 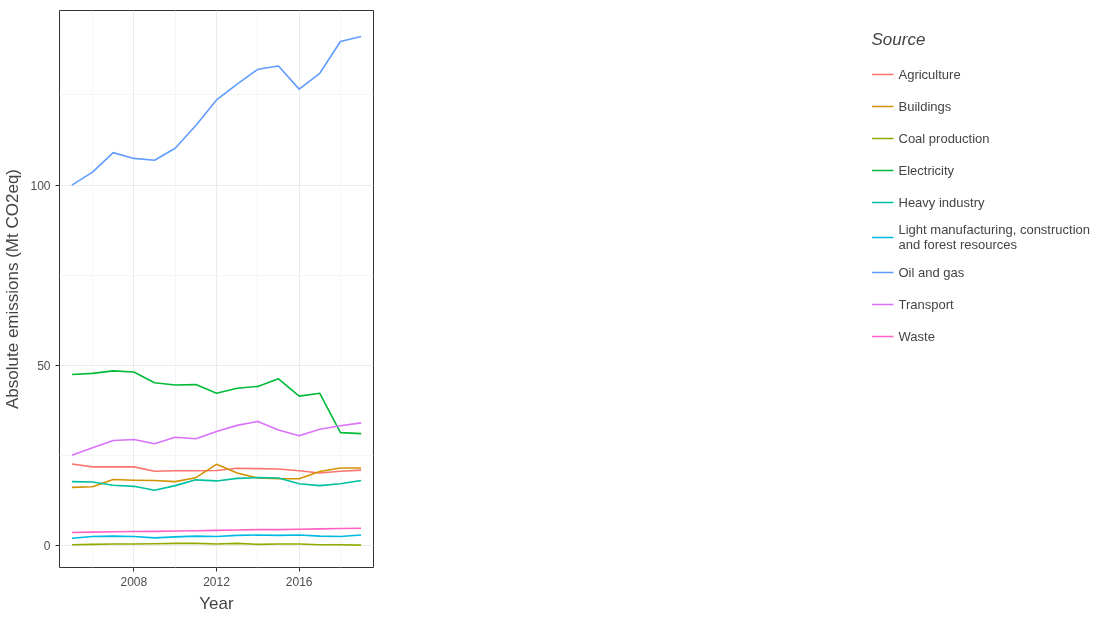 I want to click on legend-label: Coal production, so click(x=944, y=138).